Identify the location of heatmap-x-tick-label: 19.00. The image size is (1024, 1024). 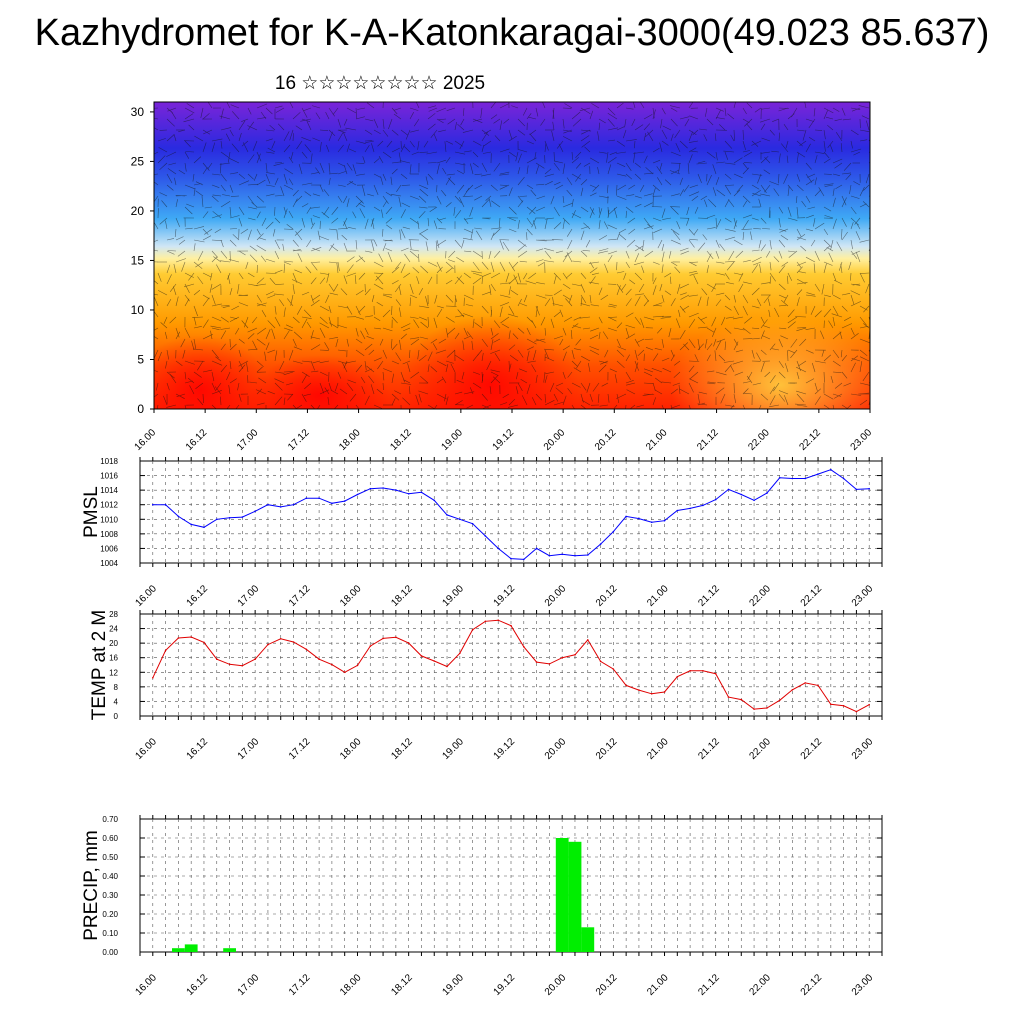
(453, 440).